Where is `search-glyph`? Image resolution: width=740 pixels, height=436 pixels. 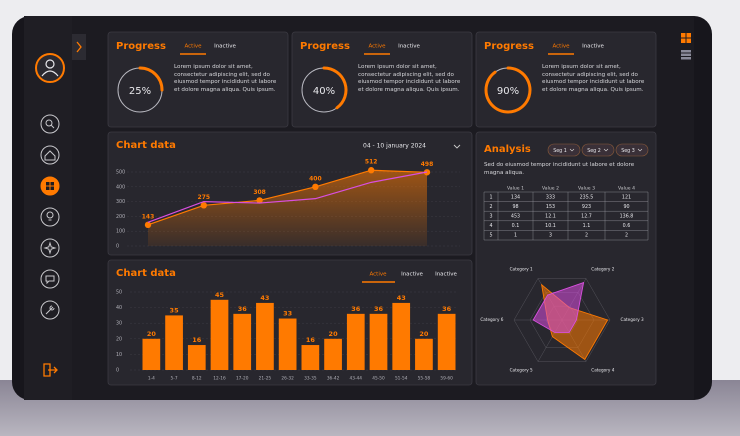 search-glyph is located at coordinates (49, 123).